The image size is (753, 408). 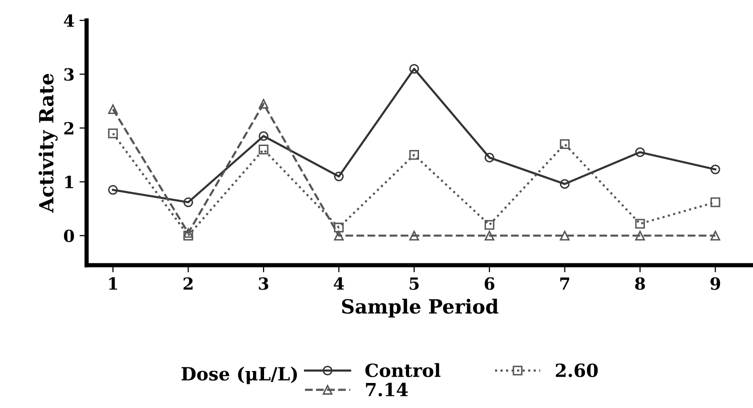 I want to click on x-axis-title: Sample Period, so click(x=420, y=308).